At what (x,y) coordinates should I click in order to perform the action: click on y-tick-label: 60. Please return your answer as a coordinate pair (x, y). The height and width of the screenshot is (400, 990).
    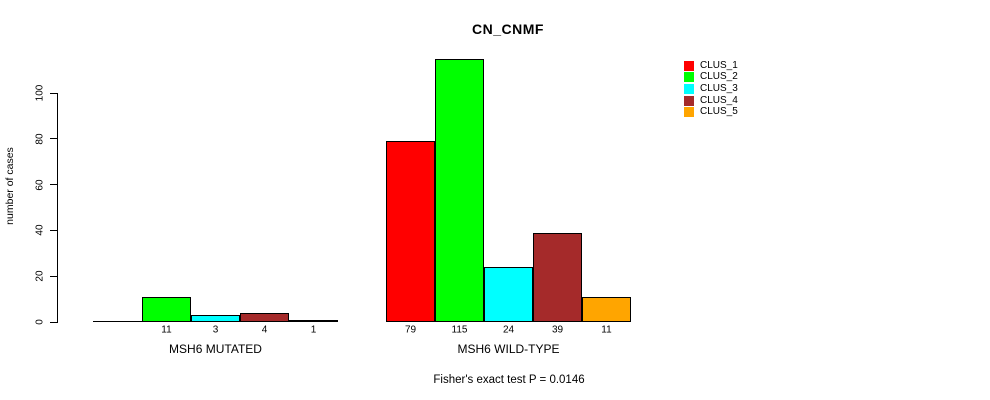
    Looking at the image, I should click on (40, 185).